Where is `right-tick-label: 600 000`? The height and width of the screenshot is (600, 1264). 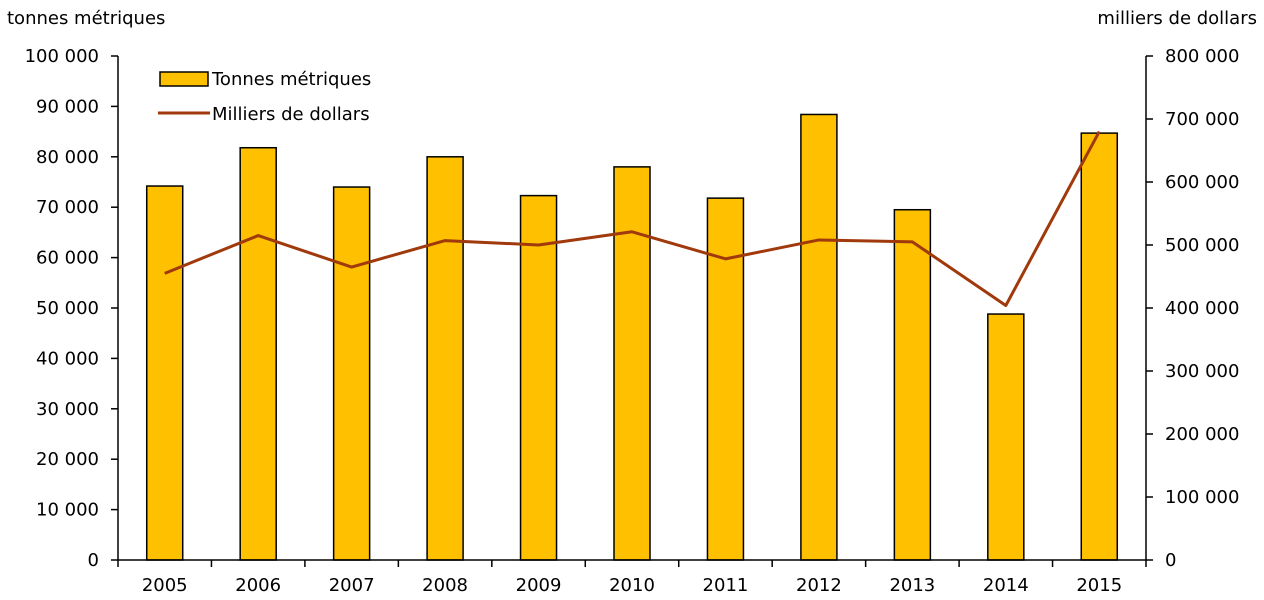 right-tick-label: 600 000 is located at coordinates (1202, 182).